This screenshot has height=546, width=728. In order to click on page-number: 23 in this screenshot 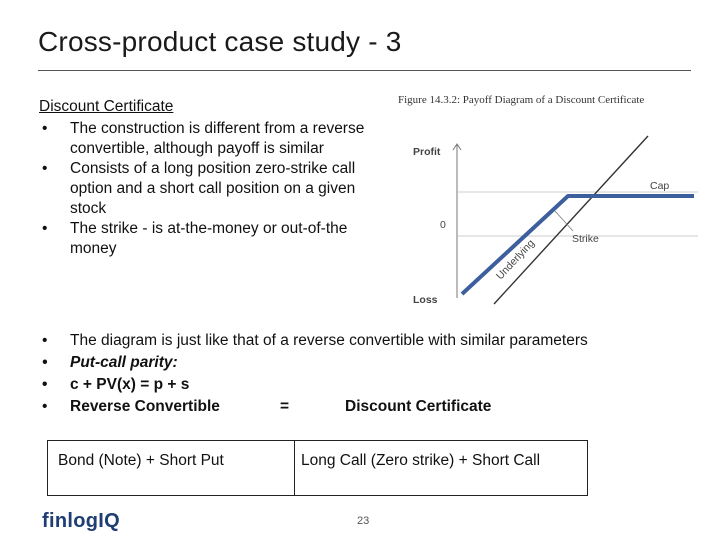, I will do `click(363, 521)`.